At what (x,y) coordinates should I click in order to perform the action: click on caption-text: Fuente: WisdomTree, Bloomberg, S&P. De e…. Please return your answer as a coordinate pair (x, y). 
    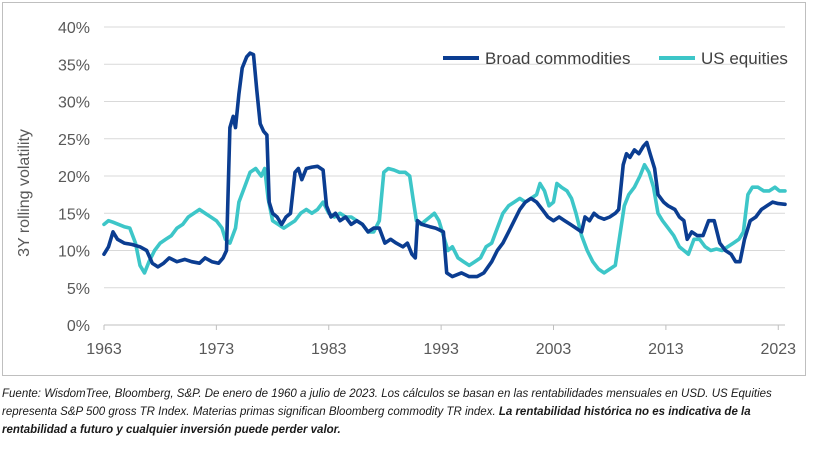
    Looking at the image, I should click on (387, 403).